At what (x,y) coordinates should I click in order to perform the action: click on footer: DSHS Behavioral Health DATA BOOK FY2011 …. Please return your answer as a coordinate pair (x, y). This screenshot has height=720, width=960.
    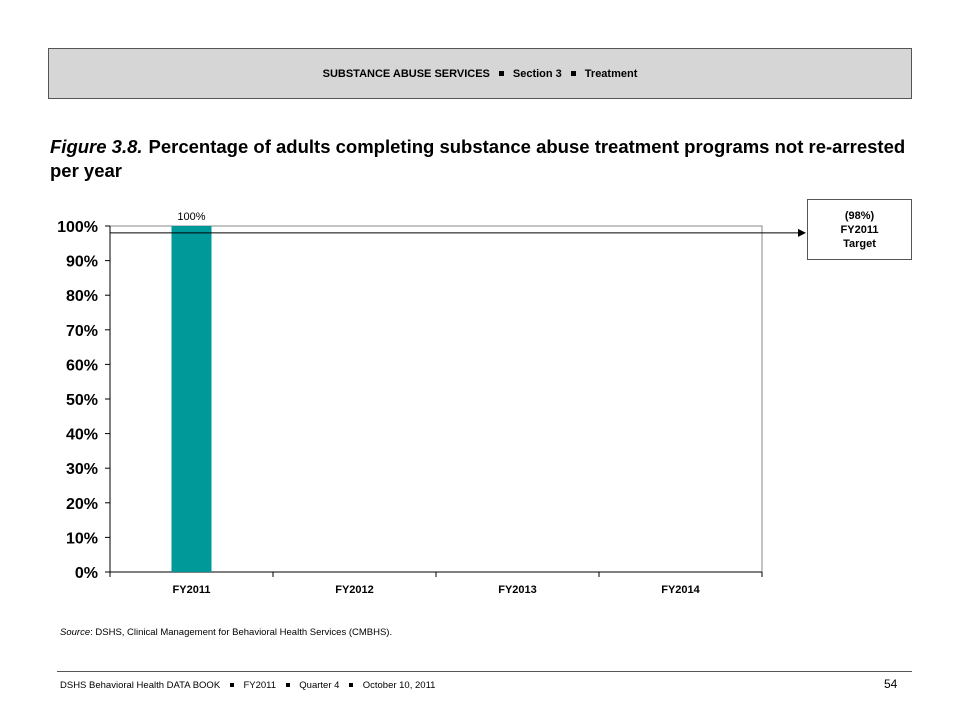
    Looking at the image, I should click on (247, 685).